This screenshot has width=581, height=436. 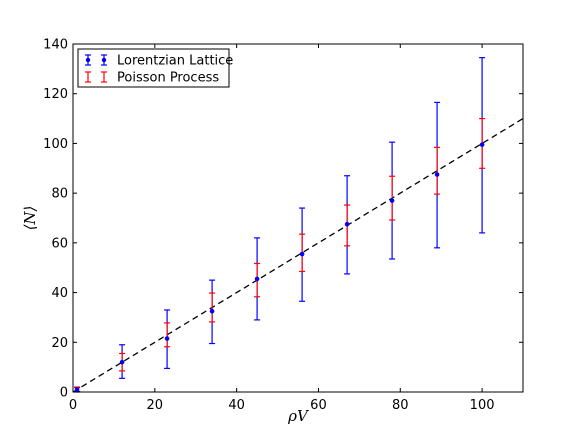 I want to click on y-axis-label: ⟨N⟩, so click(x=30, y=218).